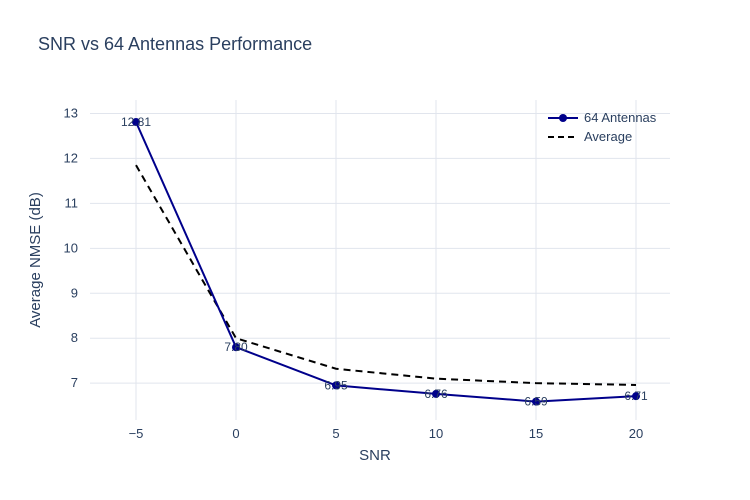 Image resolution: width=750 pixels, height=500 pixels. Describe the element at coordinates (136, 433) in the screenshot. I see `x-tick-label: −5` at that location.